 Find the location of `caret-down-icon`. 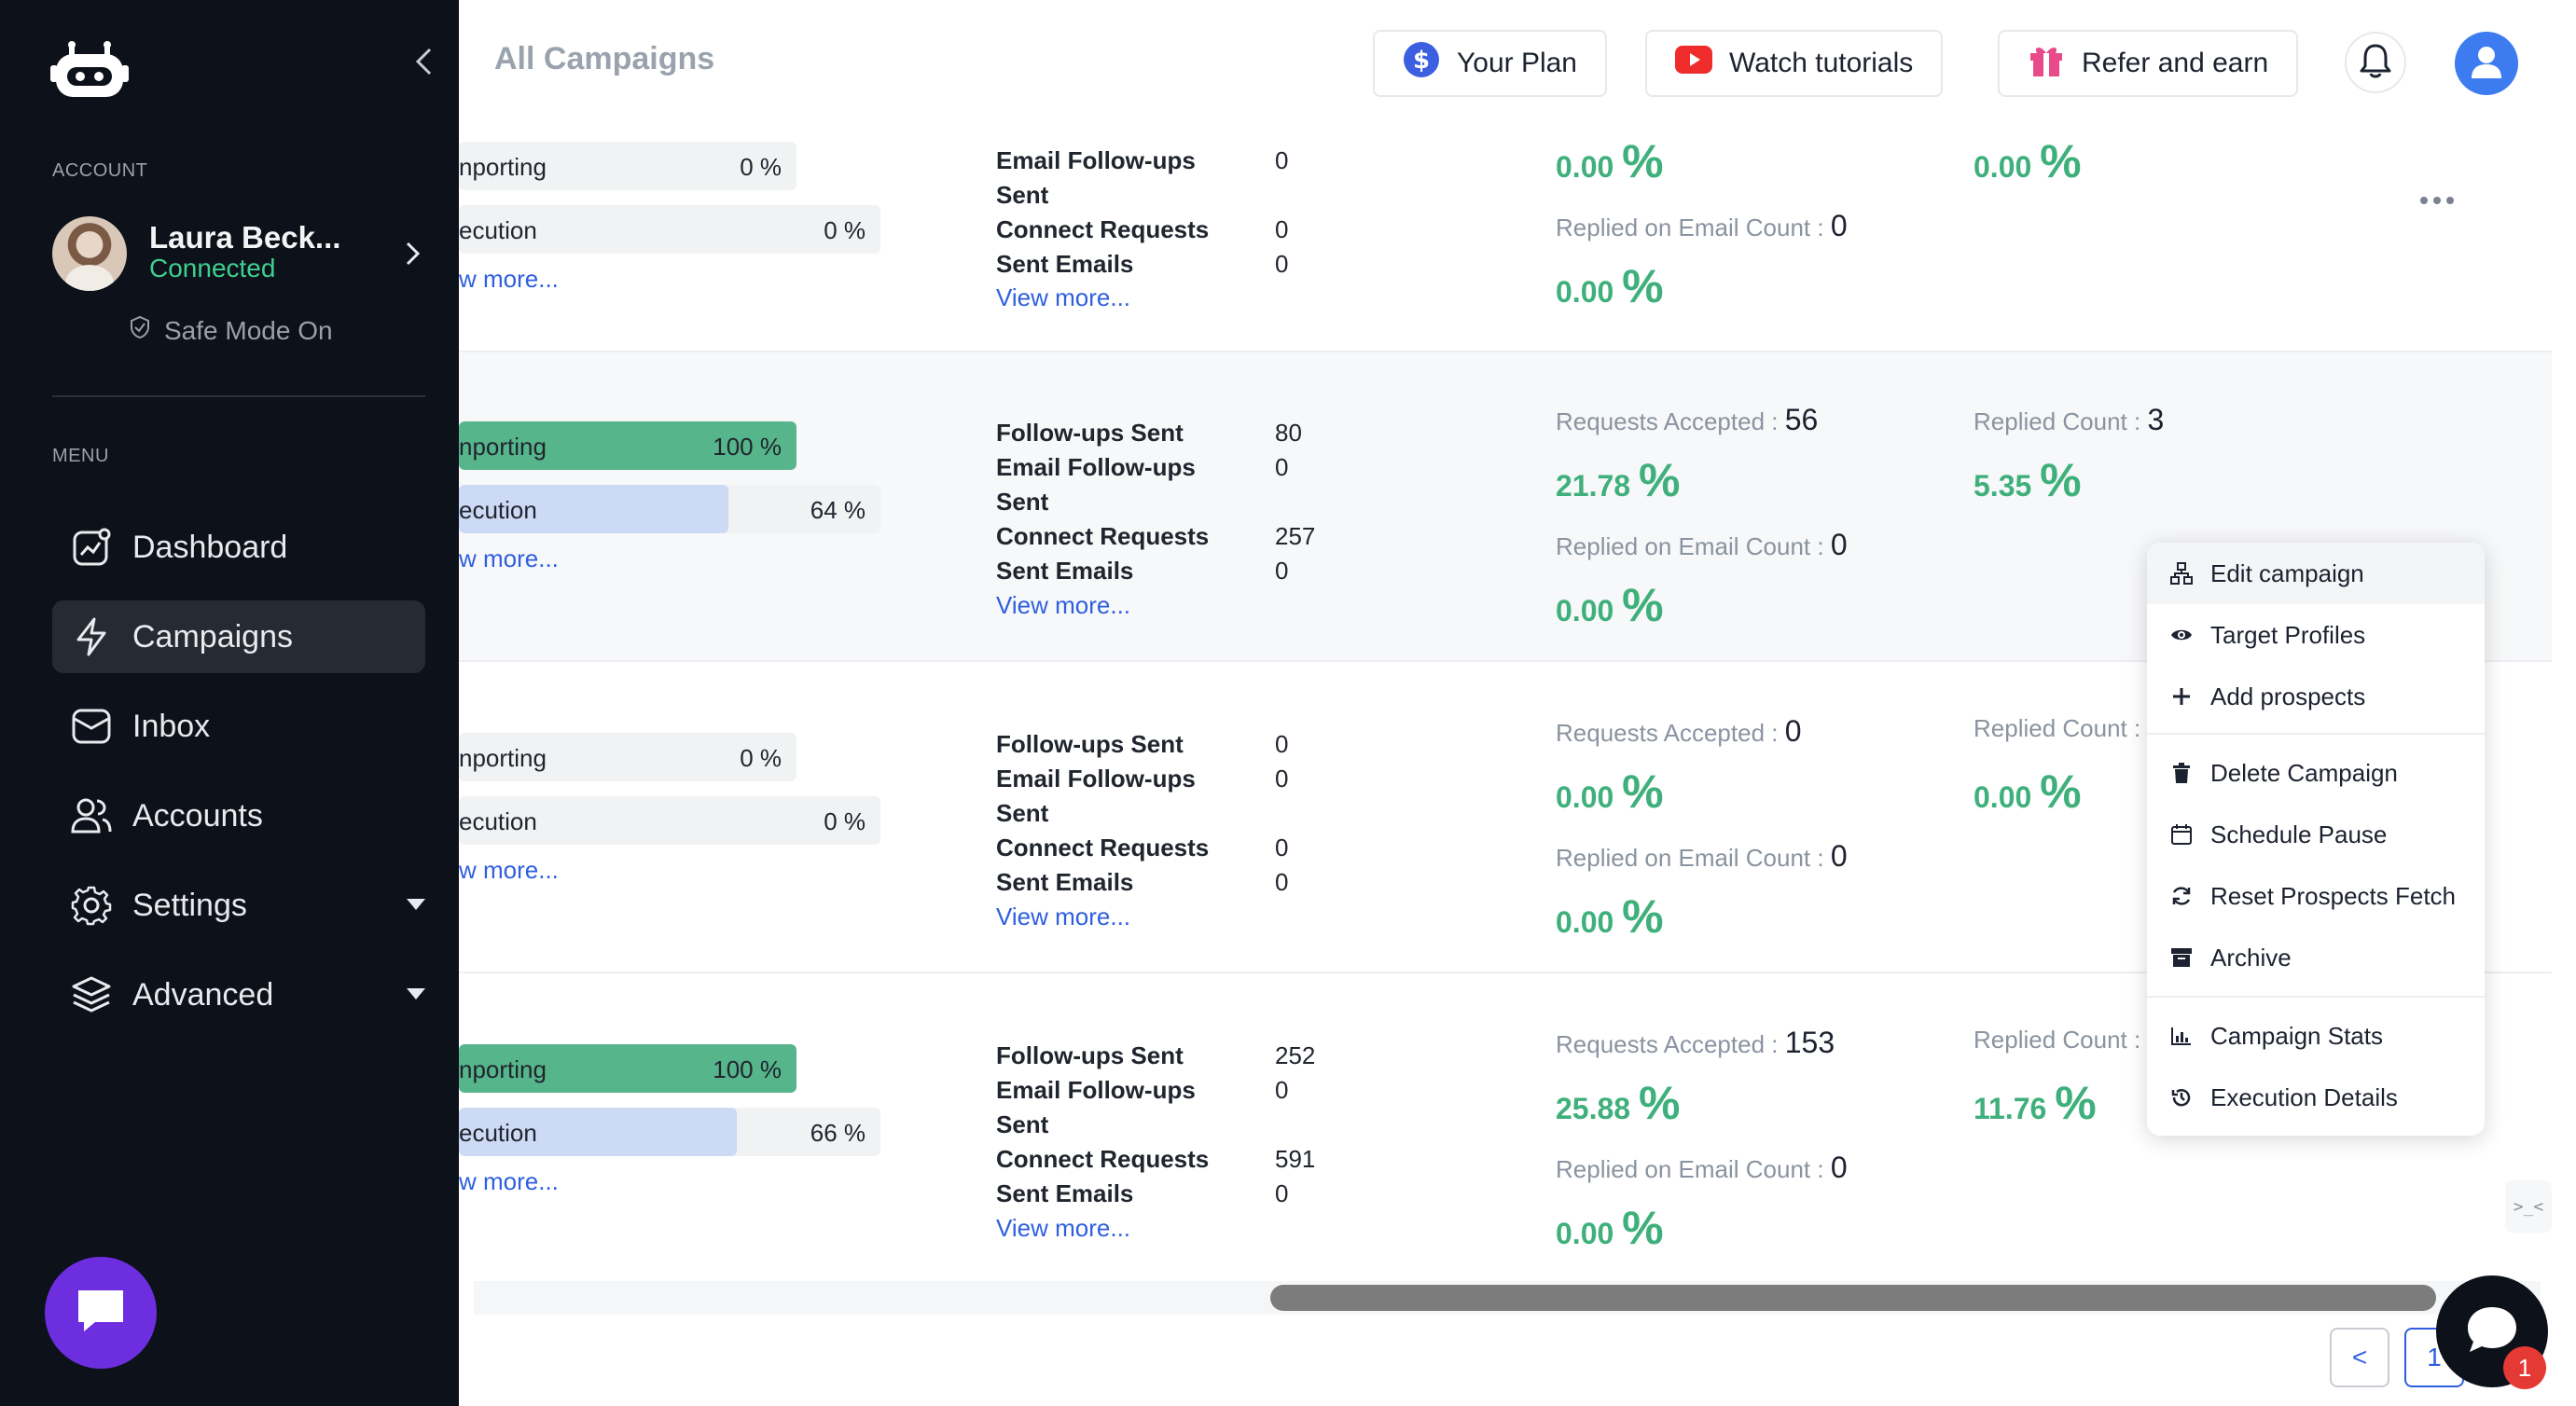

caret-down-icon is located at coordinates (416, 904).